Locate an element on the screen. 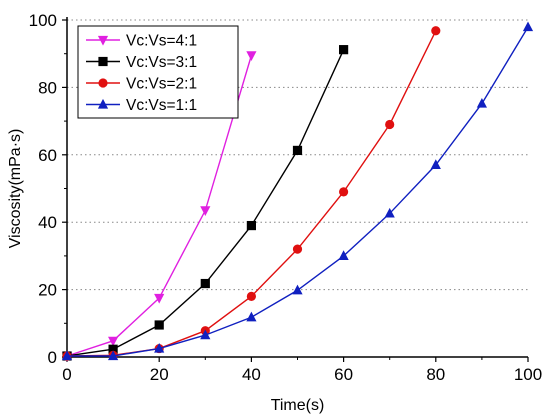 The height and width of the screenshot is (419, 550). legend-label: Vc:Vs=1:1 is located at coordinates (161, 105).